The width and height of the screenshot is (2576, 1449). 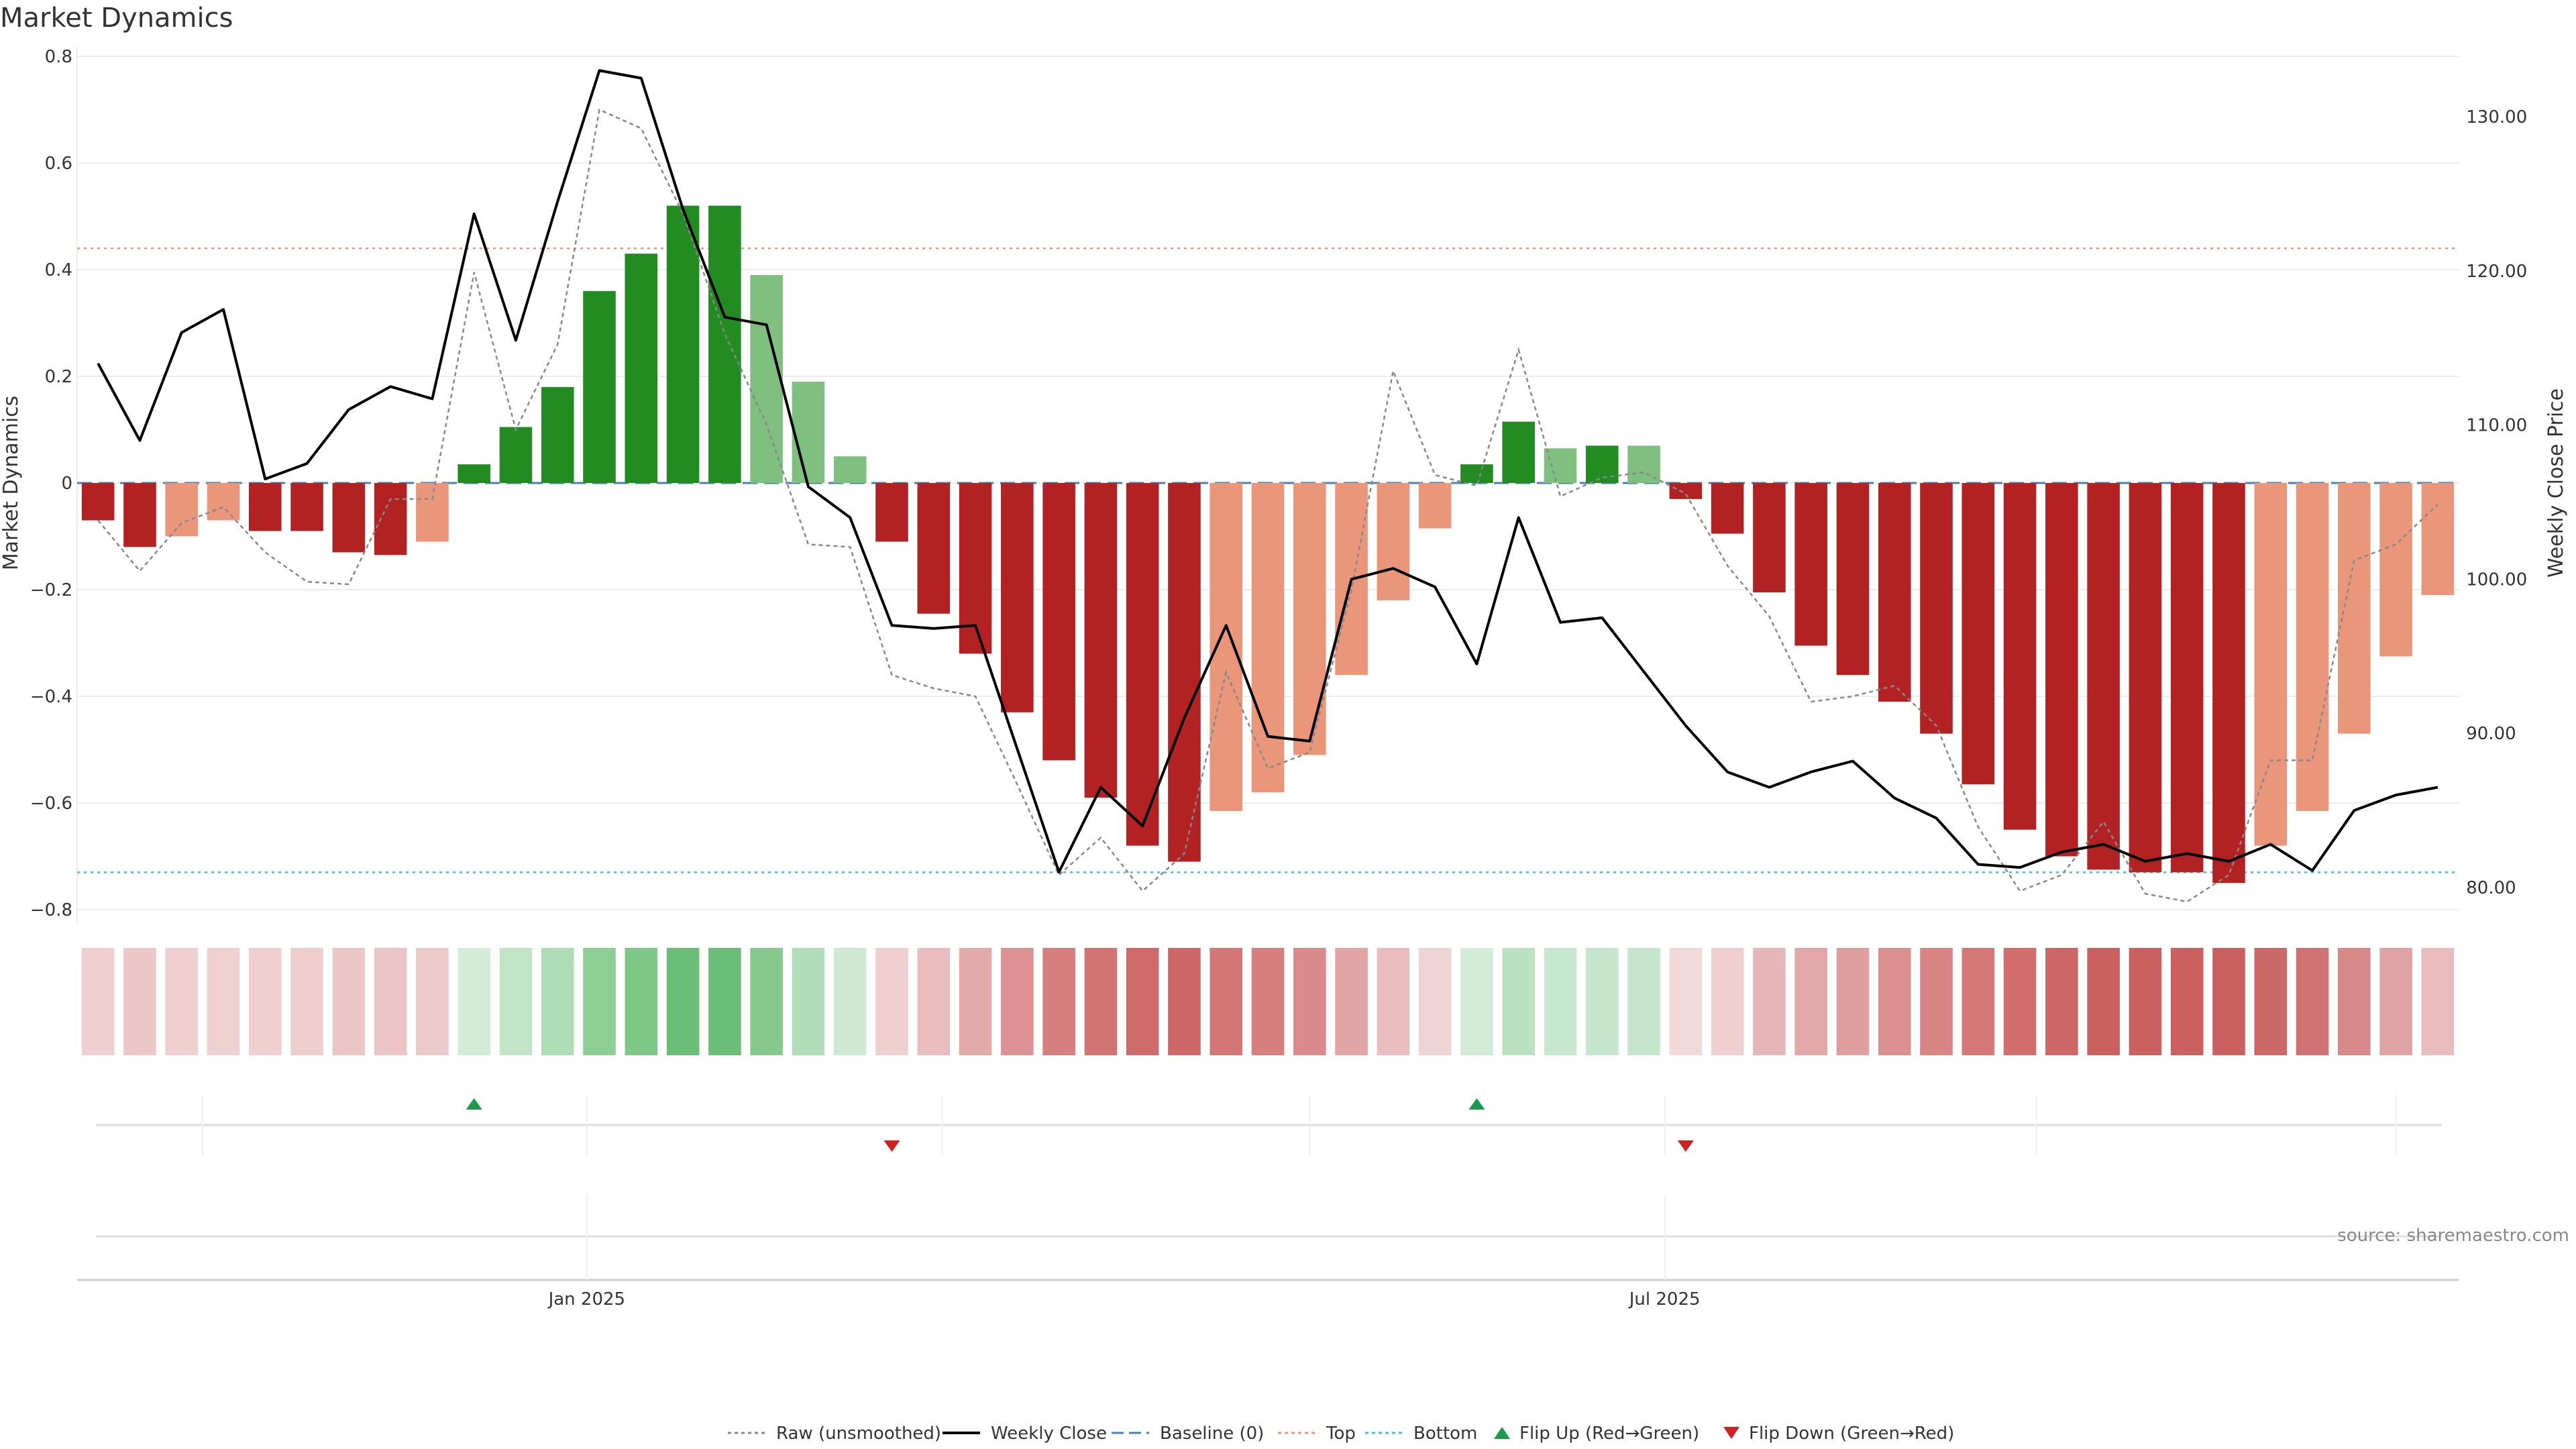 I want to click on left-tick-label: 0.8, so click(x=58, y=57).